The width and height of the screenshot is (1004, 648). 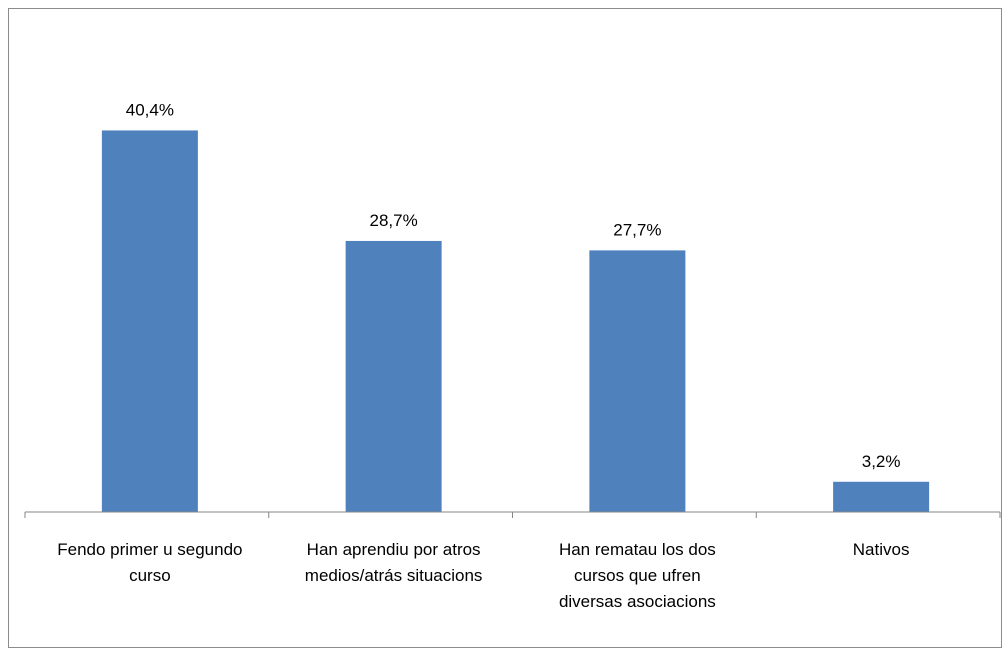 I want to click on x-axis-label-line: Nativos, so click(x=881, y=549).